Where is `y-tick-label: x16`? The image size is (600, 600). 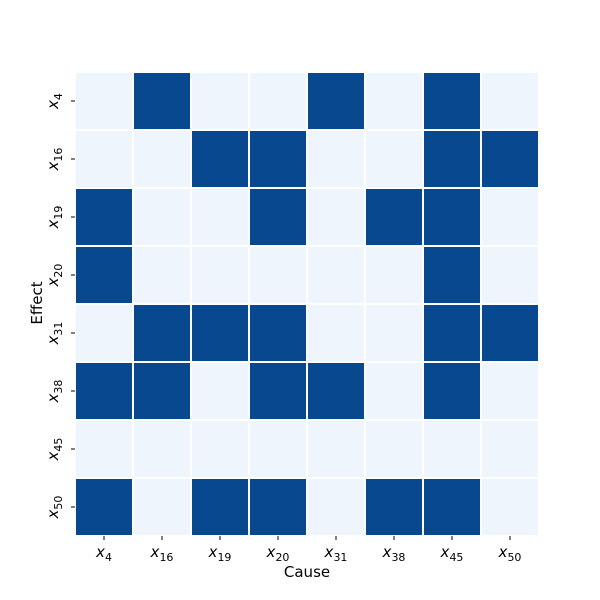
y-tick-label: x16 is located at coordinates (54, 160).